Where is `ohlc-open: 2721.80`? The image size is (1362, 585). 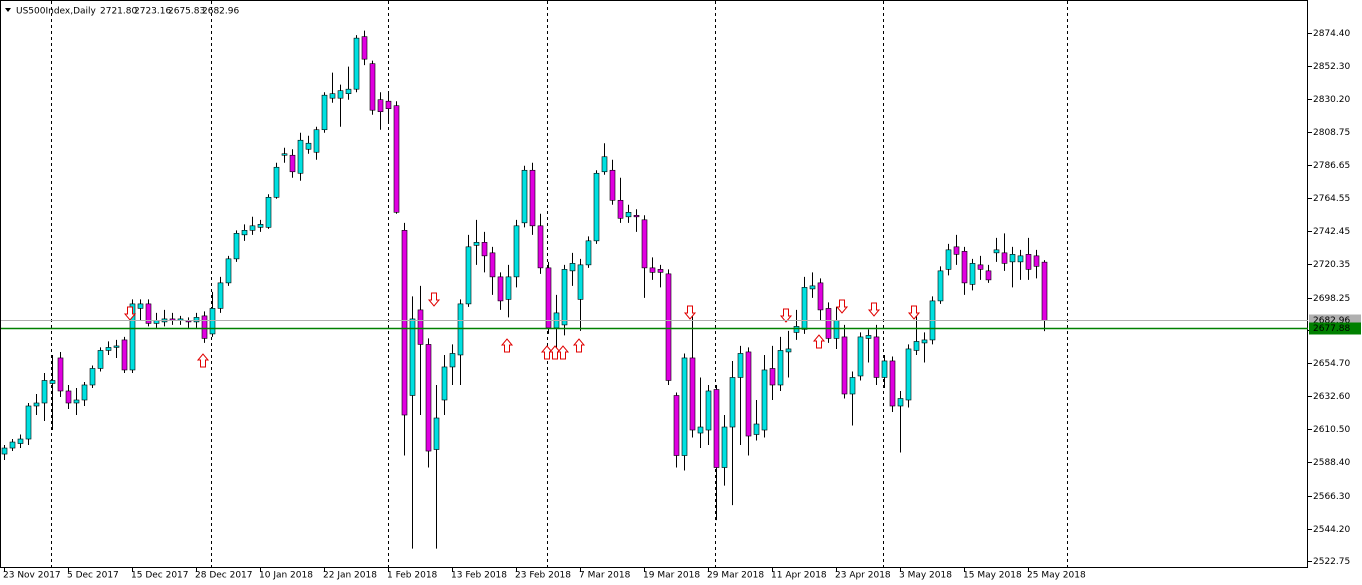
ohlc-open: 2721.80 is located at coordinates (118, 12).